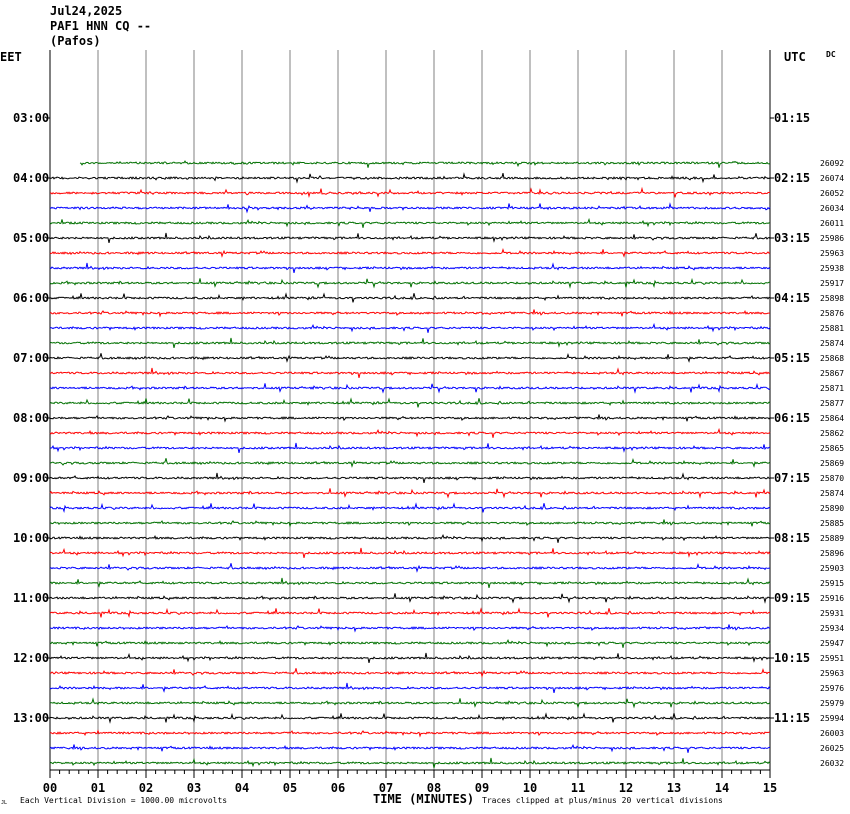 Image resolution: width=850 pixels, height=814 pixels. I want to click on trace-count-label: 25903, so click(832, 568).